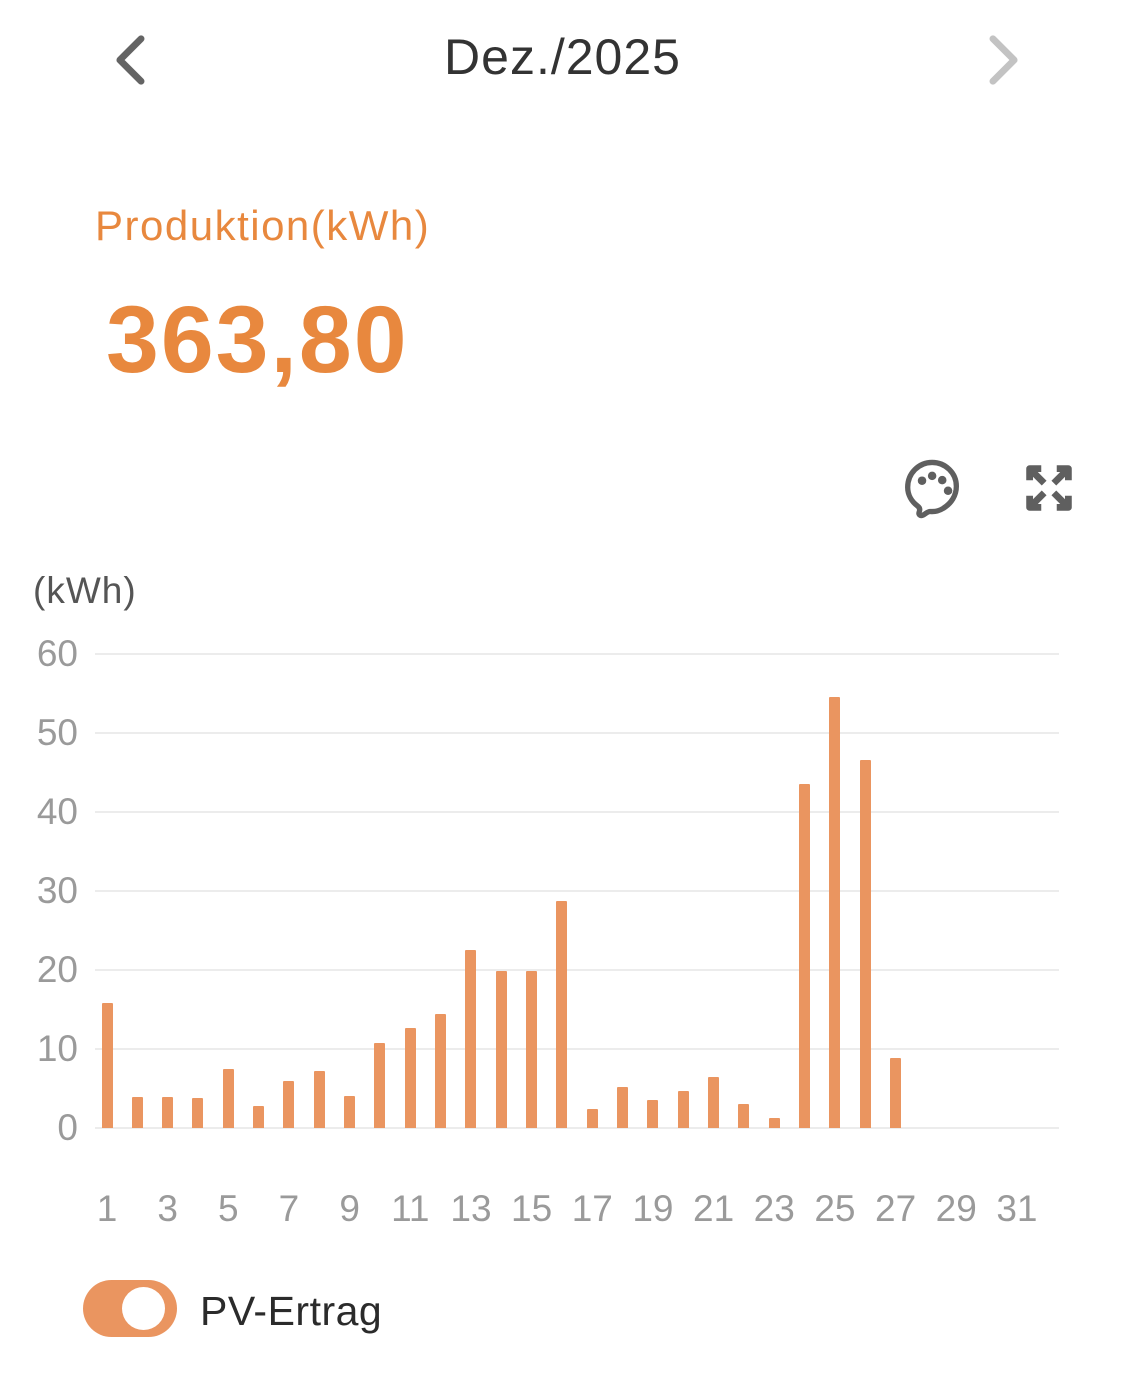  Describe the element at coordinates (143, 1308) in the screenshot. I see `toggle-knob` at that location.